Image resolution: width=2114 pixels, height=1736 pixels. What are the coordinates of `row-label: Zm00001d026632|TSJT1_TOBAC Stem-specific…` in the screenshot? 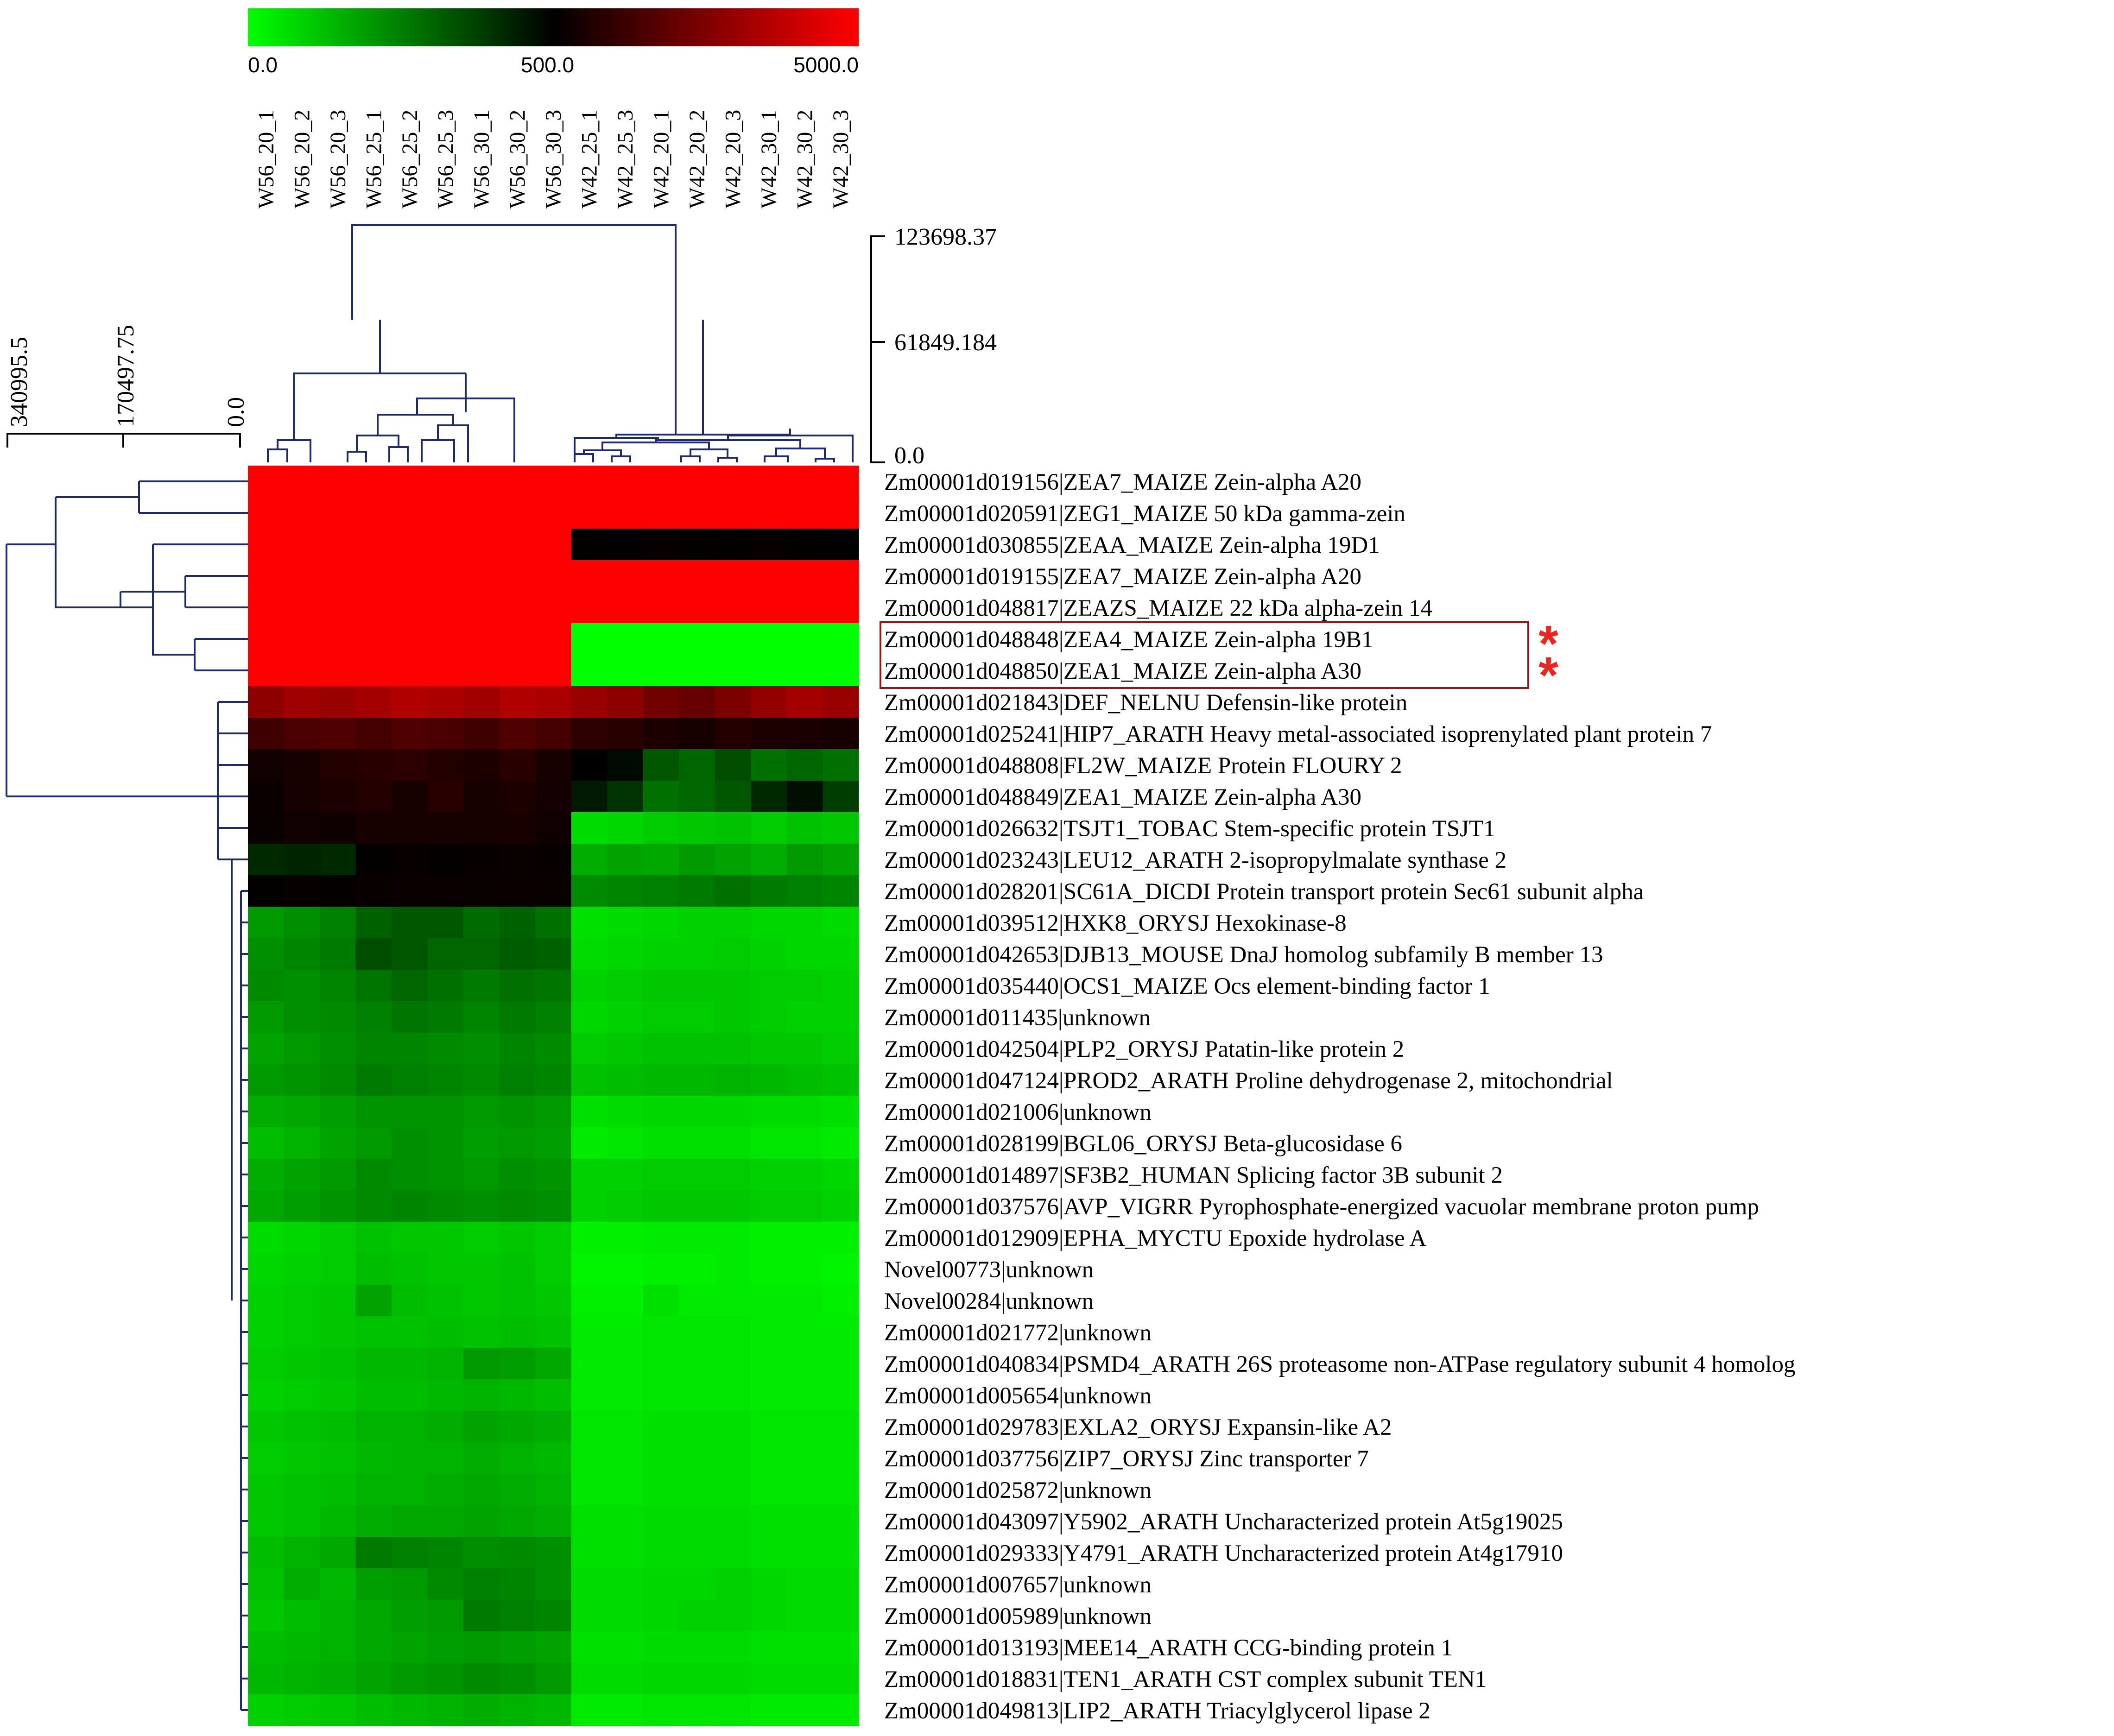 It's located at (1189, 829).